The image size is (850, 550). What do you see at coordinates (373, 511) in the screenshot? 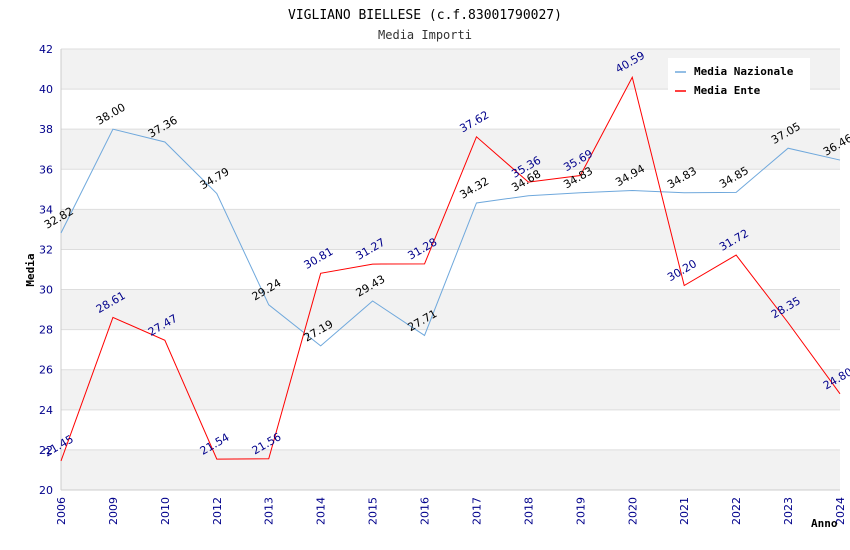
I see `x-tick-label: 2015` at bounding box center [373, 511].